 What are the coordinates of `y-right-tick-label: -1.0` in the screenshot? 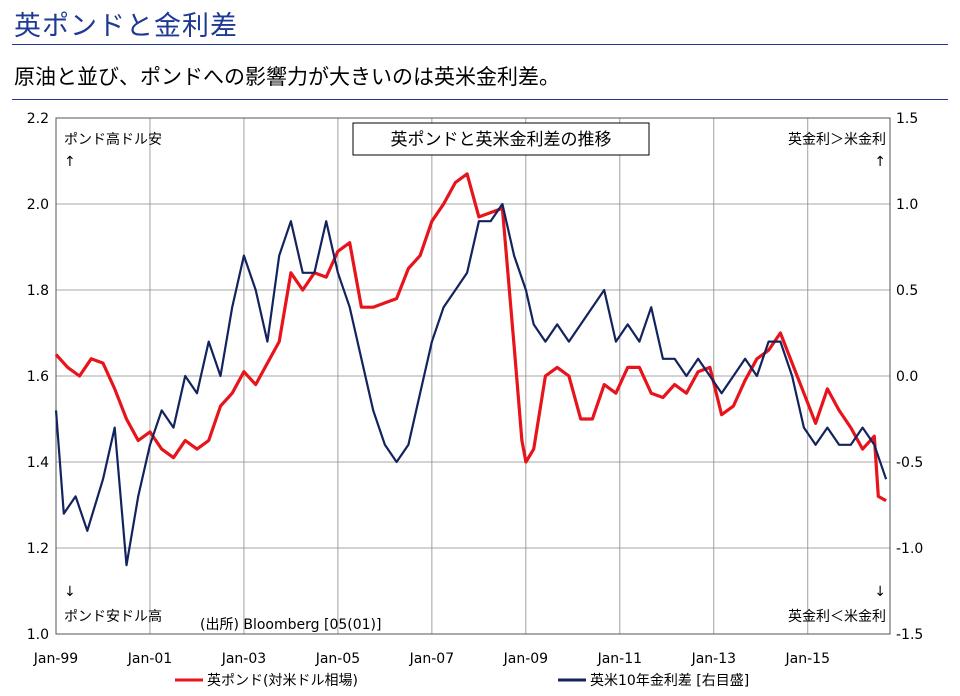 It's located at (909, 549).